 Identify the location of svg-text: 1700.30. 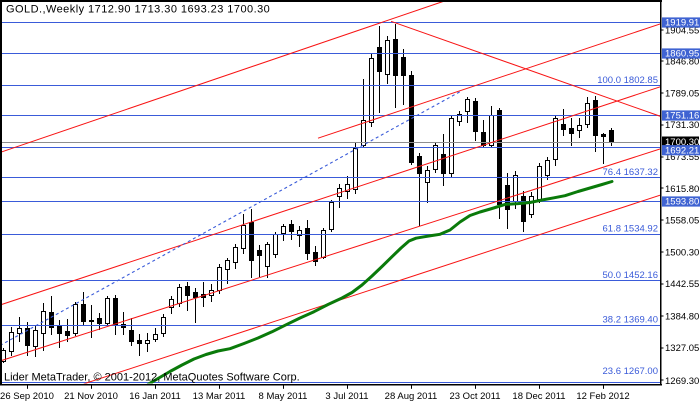
(682, 142).